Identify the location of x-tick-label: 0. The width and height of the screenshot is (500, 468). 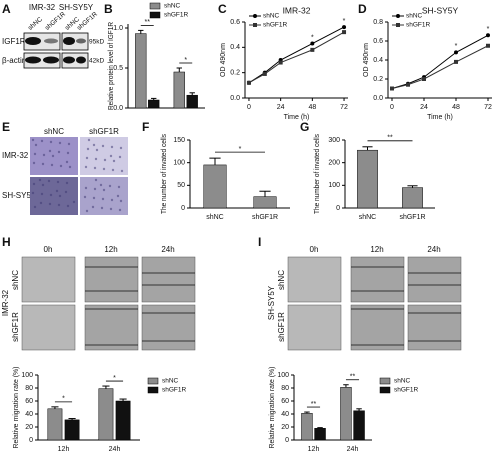
(249, 107).